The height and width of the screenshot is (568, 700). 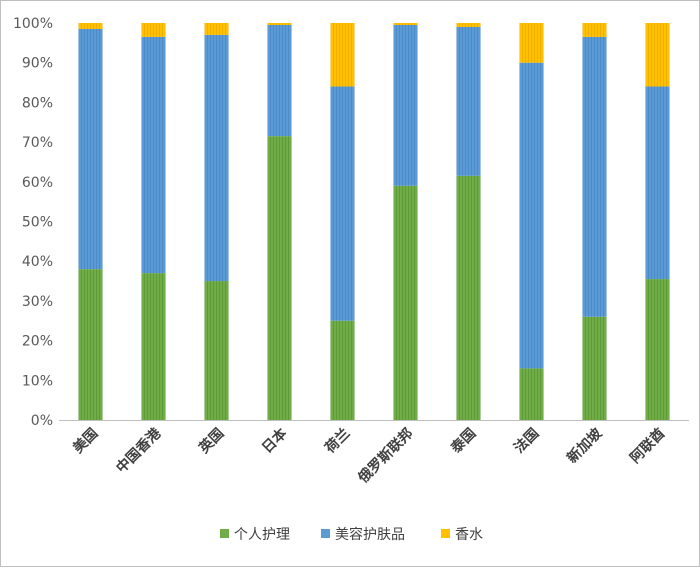 I want to click on y-tick-label: 80%, so click(x=37, y=103).